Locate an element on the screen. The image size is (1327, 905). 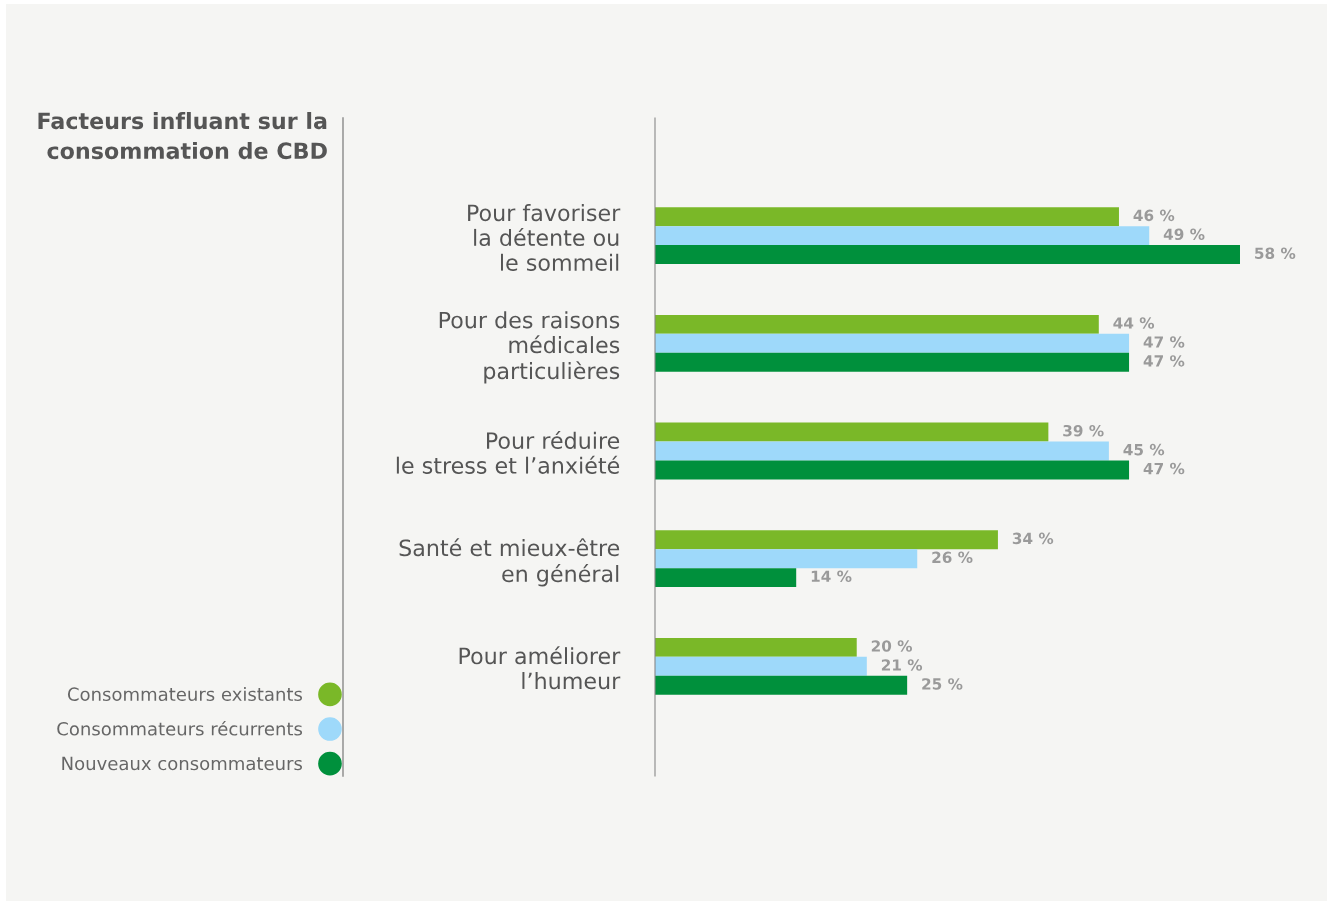
data-label: 45 % is located at coordinates (1144, 449).